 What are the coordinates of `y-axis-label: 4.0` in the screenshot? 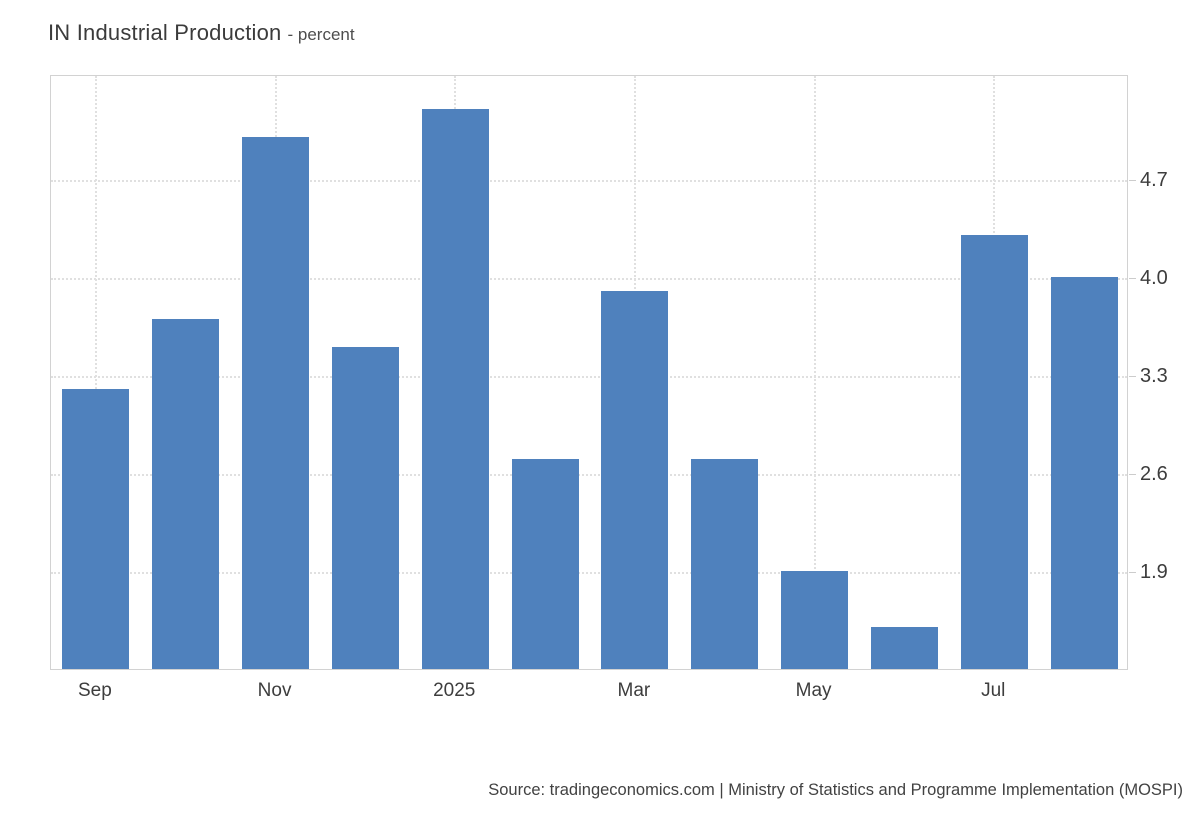 It's located at (1154, 278).